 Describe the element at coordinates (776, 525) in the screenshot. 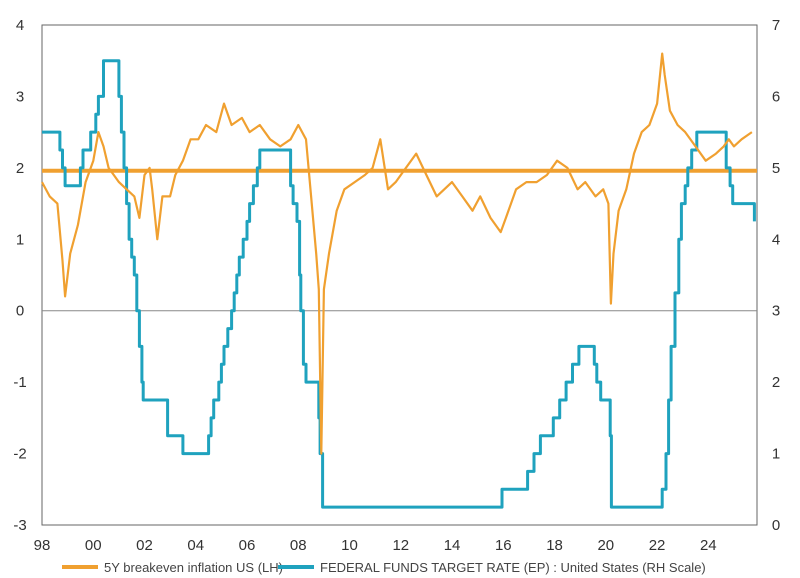

I see `right-tick-label: 0` at that location.